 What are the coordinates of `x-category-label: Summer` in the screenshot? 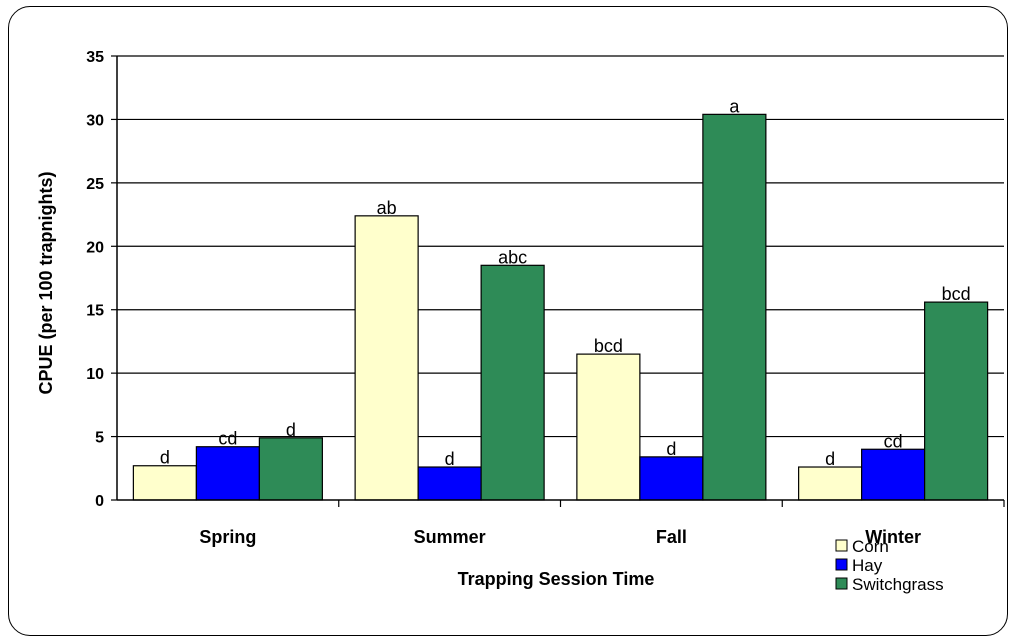 It's located at (450, 537).